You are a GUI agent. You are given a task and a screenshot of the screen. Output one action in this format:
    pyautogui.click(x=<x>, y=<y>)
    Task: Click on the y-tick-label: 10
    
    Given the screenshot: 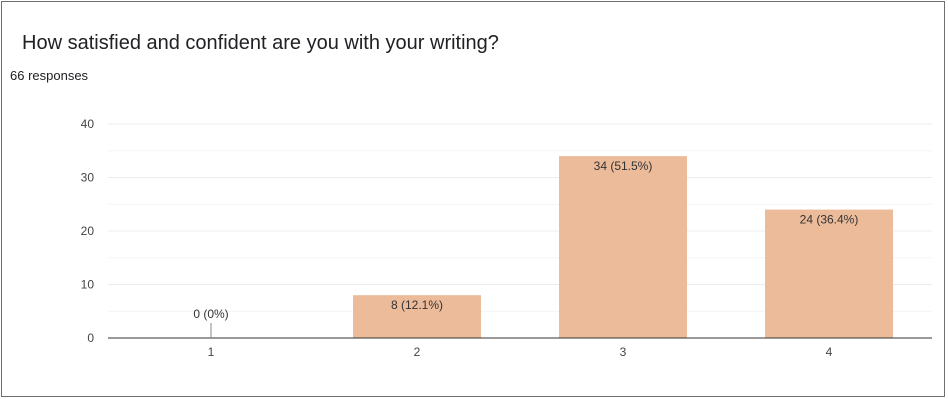 What is the action you would take?
    pyautogui.click(x=88, y=285)
    